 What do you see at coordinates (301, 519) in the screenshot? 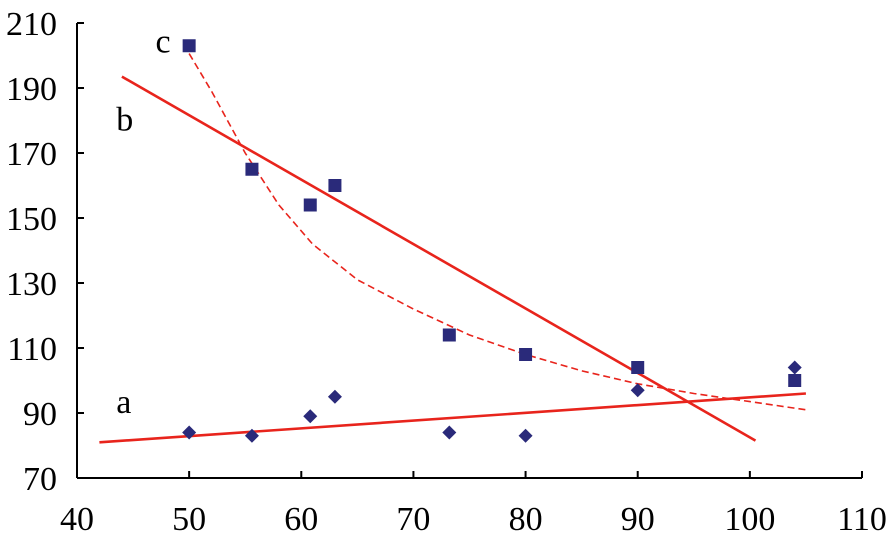
I see `x-tick-label: 60` at bounding box center [301, 519].